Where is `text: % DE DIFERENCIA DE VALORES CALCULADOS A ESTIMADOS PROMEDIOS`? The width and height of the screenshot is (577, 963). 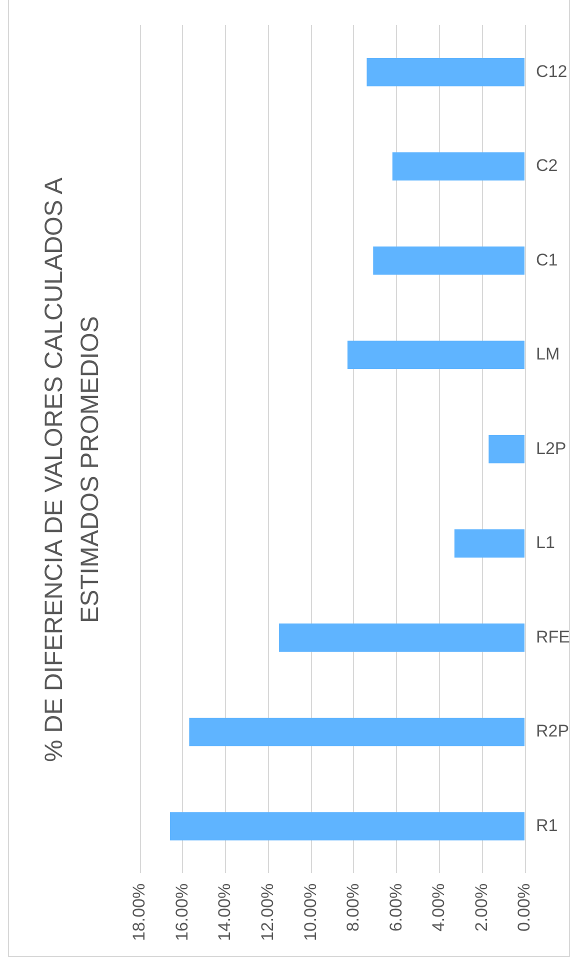 text: % DE DIFERENCIA DE VALORES CALCULADOS A ESTIMADOS PROMEDIOS is located at coordinates (72, 470).